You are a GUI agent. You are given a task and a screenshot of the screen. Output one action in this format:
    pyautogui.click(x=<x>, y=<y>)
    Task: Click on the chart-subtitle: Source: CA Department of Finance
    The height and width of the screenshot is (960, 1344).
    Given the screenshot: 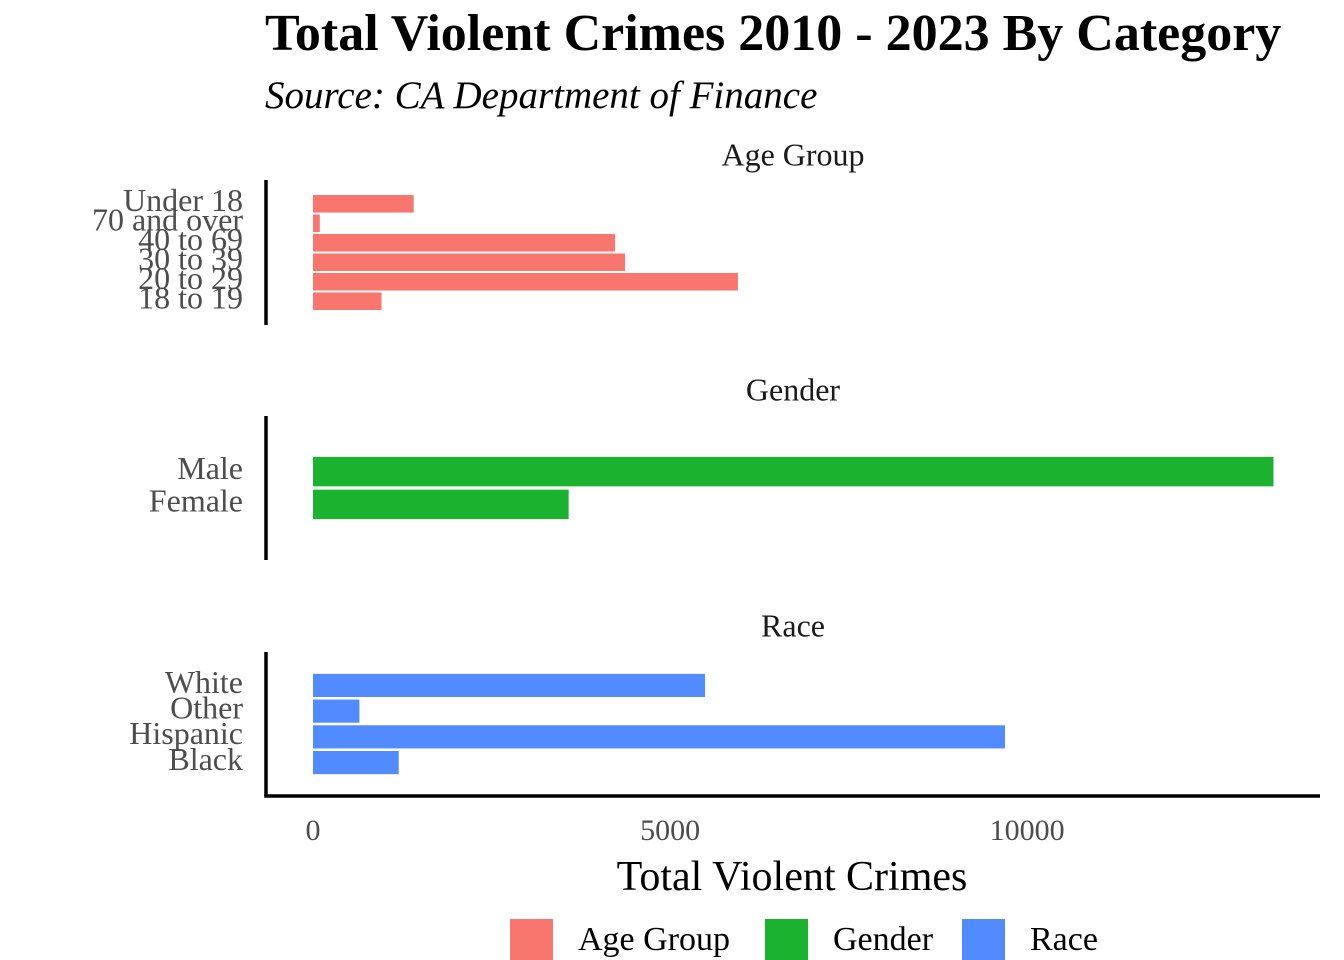 What is the action you would take?
    pyautogui.click(x=541, y=95)
    